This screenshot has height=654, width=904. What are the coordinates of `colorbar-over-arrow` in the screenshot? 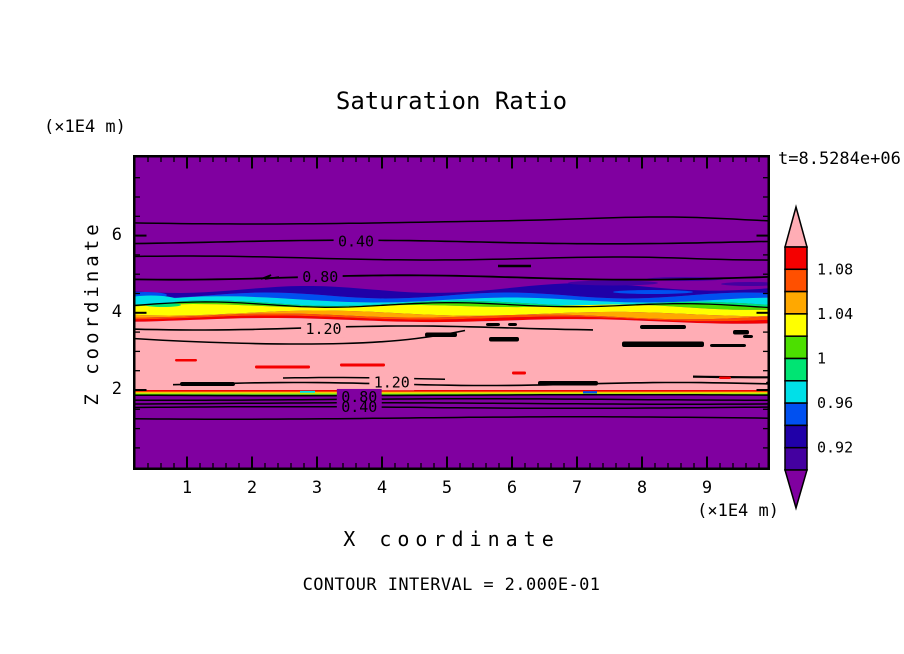 It's located at (796, 226).